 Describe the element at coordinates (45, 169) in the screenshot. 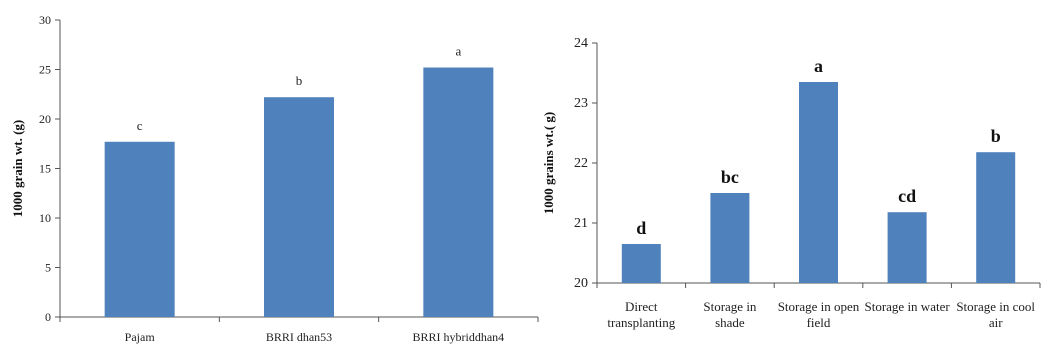

I see `y-tick-label: 15` at that location.